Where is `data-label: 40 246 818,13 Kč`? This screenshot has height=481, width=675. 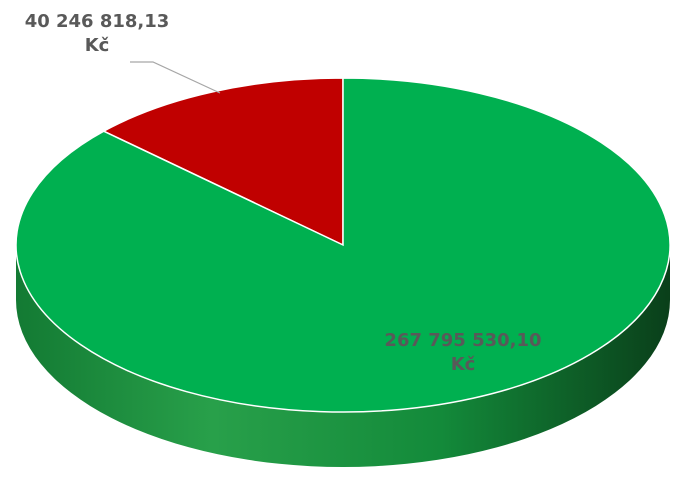
data-label: 40 246 818,13 Kč is located at coordinates (97, 33).